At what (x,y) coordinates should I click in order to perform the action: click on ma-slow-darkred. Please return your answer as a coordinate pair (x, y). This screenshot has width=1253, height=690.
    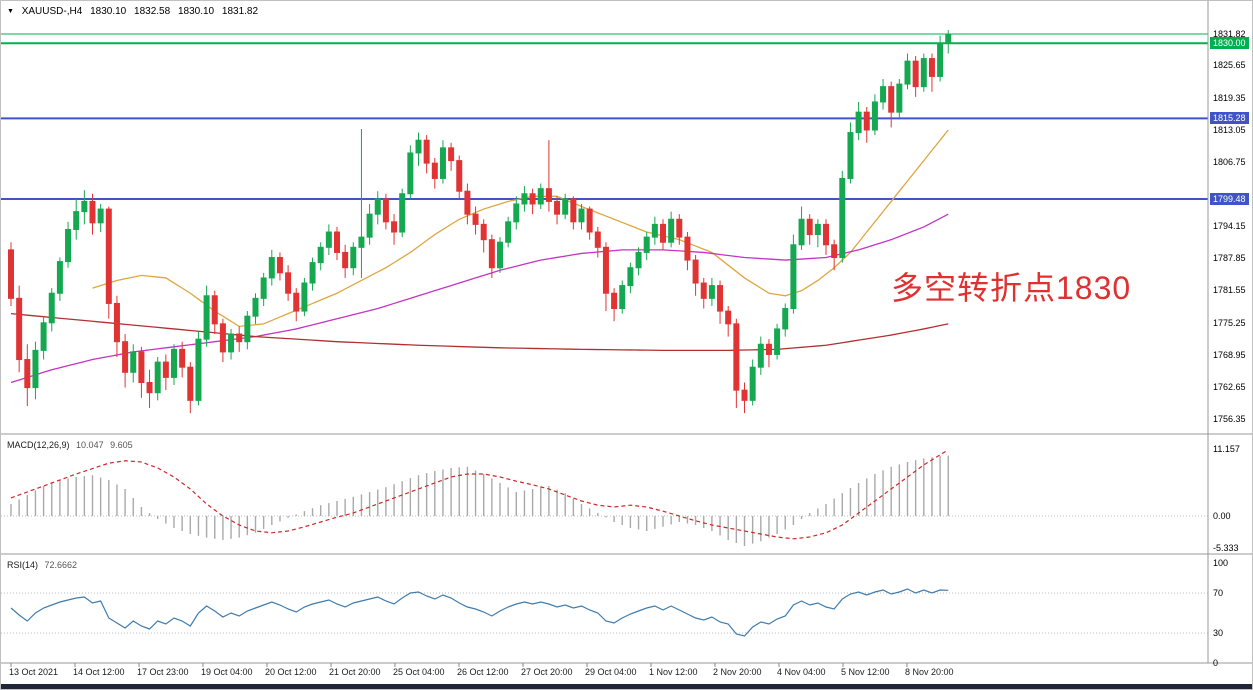
    Looking at the image, I should click on (479, 332).